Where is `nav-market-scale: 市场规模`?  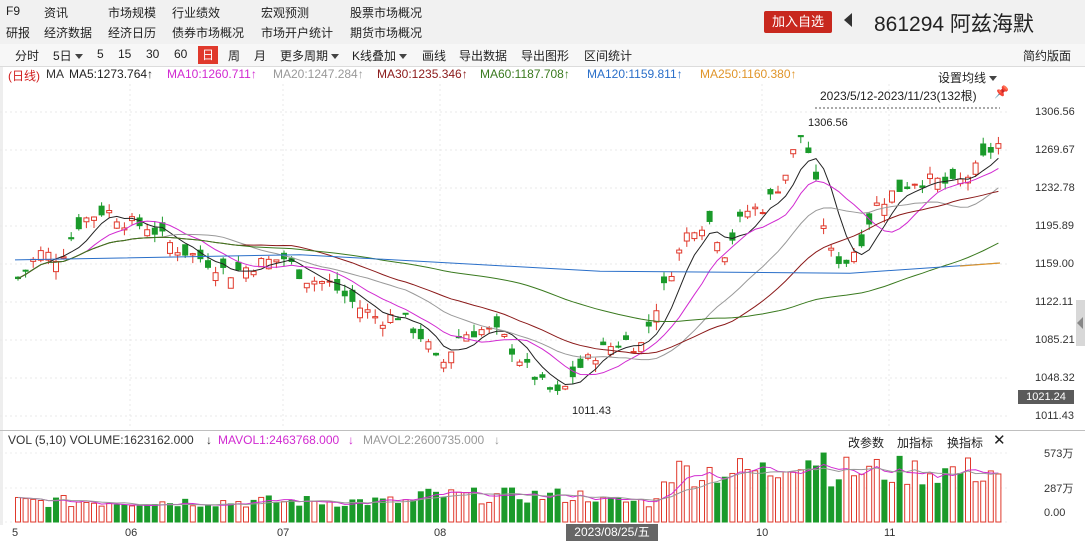 nav-market-scale: 市场规模 is located at coordinates (132, 13).